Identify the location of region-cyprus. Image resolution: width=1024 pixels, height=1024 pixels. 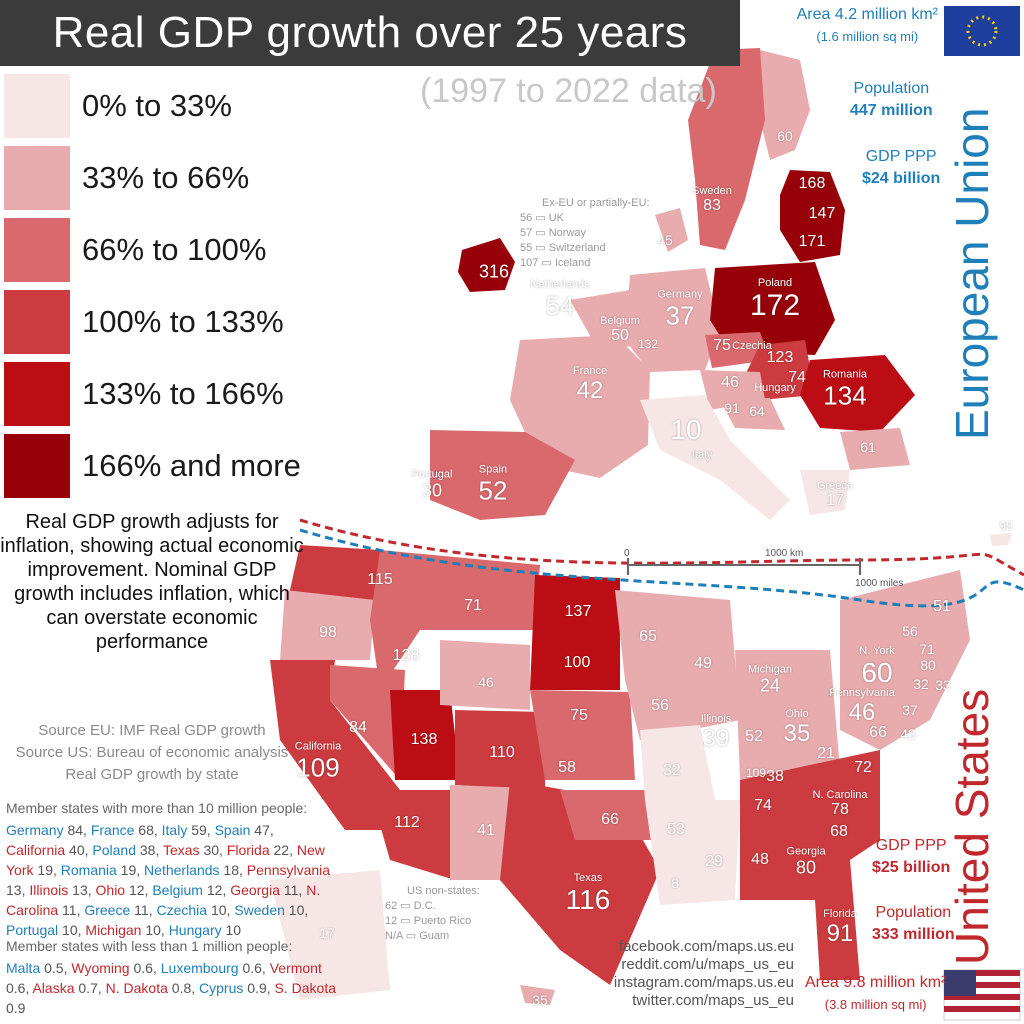
(1001, 539).